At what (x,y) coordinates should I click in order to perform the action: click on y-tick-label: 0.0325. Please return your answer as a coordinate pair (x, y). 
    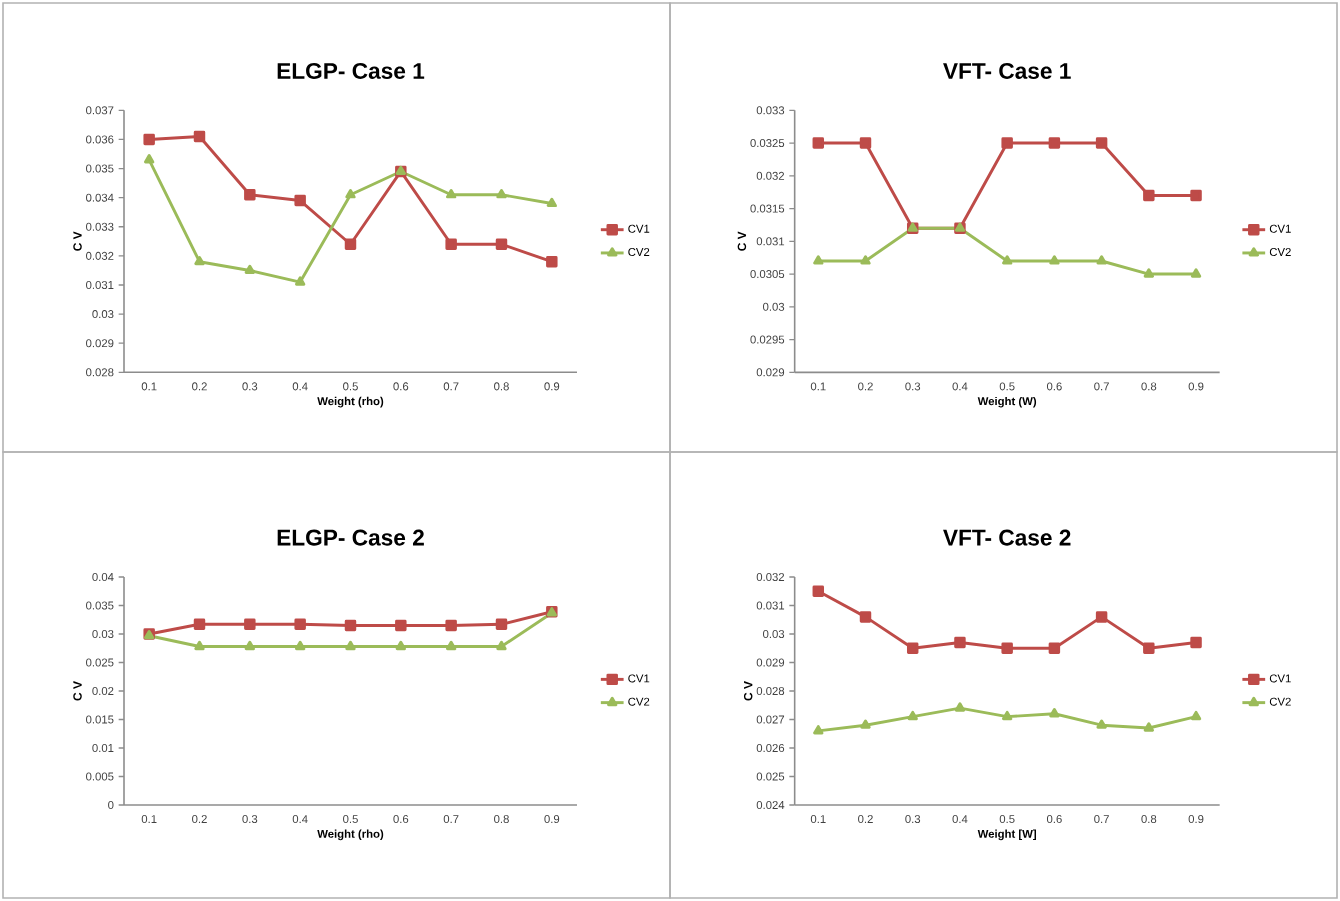
    Looking at the image, I should click on (767, 143).